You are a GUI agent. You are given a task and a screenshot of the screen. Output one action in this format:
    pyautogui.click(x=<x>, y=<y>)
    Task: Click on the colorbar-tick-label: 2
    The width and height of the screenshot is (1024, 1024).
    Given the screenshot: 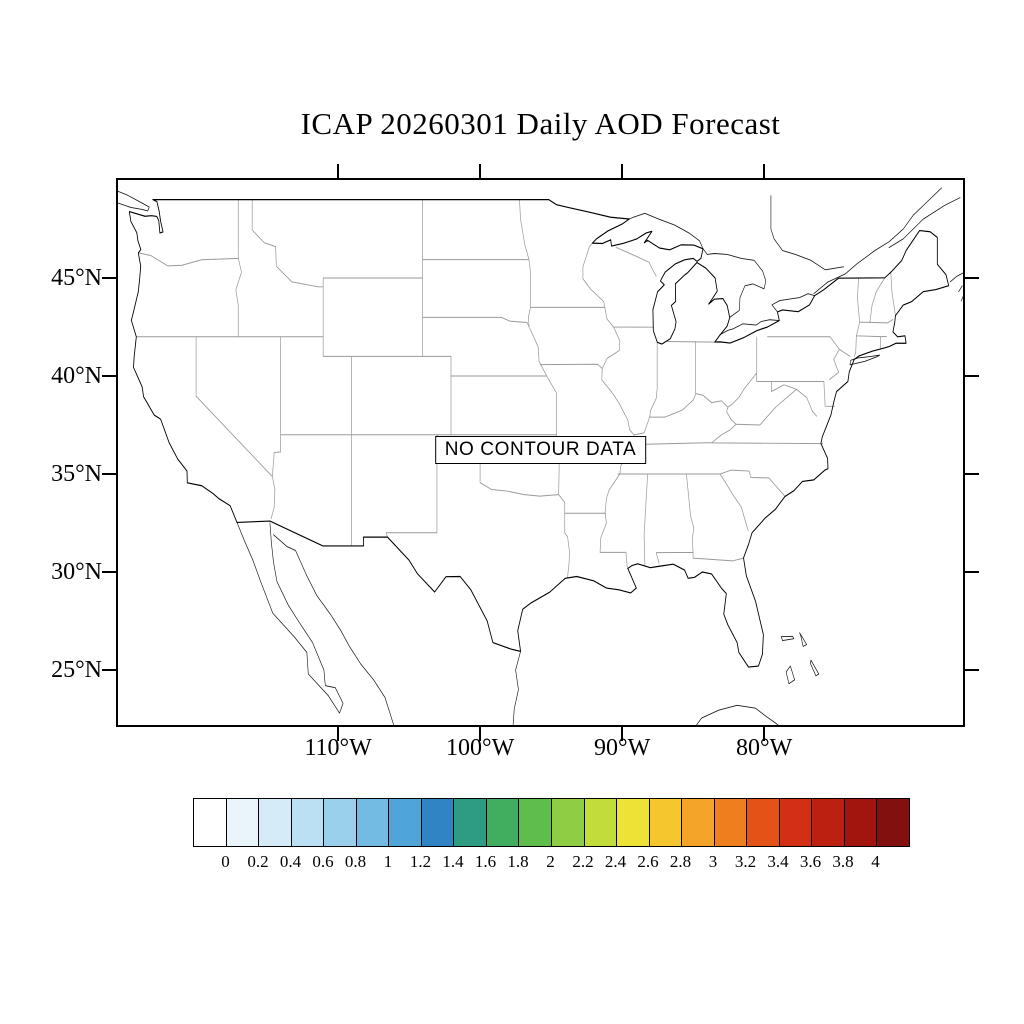 What is the action you would take?
    pyautogui.click(x=550, y=861)
    